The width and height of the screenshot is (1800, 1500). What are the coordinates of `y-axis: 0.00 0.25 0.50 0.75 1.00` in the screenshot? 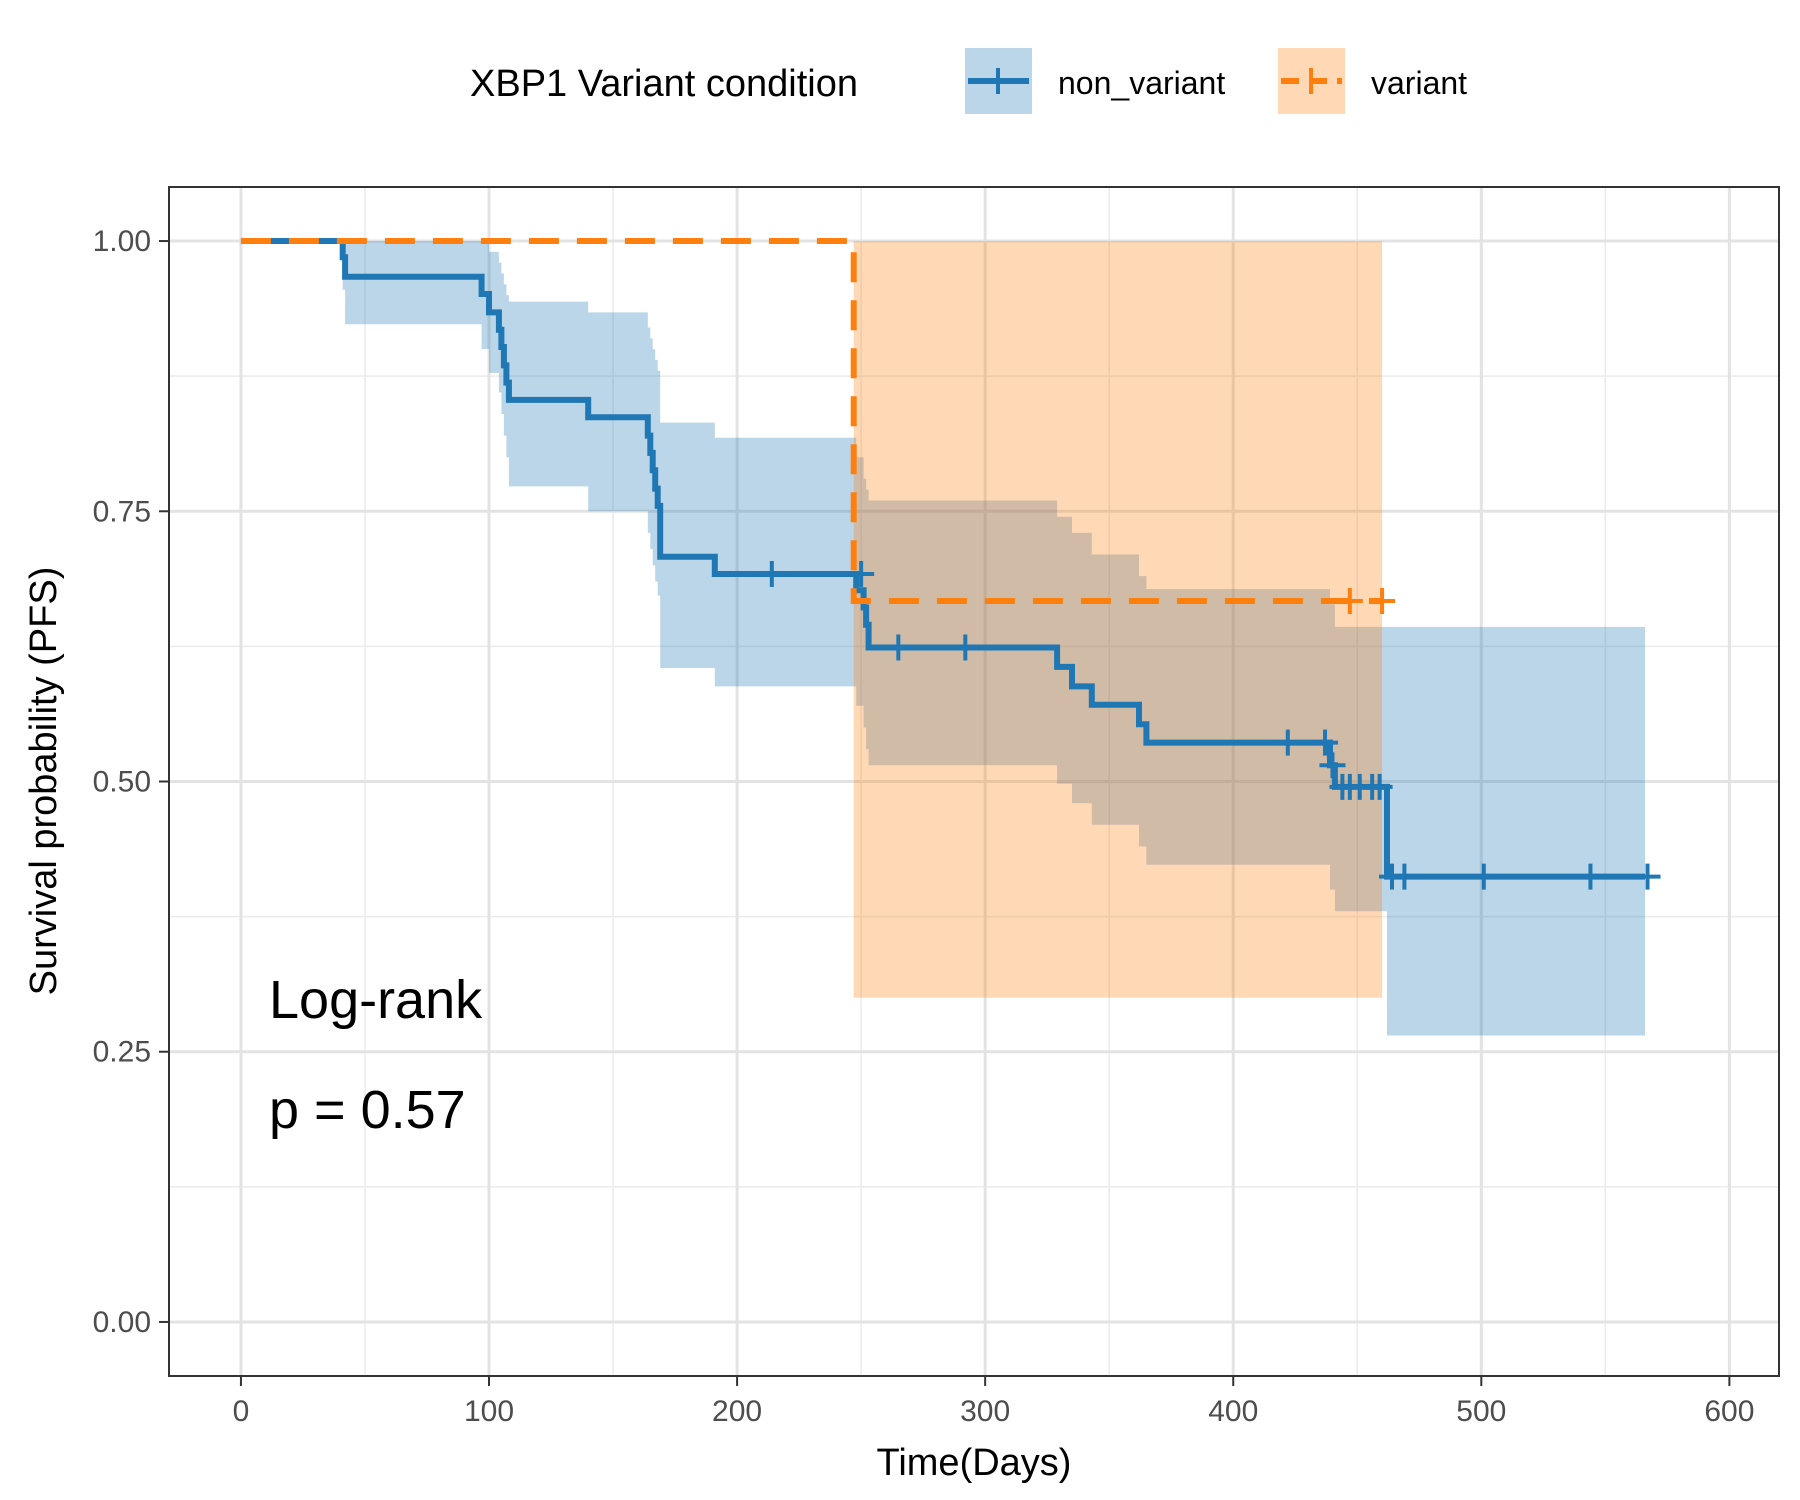 It's located at (131, 782).